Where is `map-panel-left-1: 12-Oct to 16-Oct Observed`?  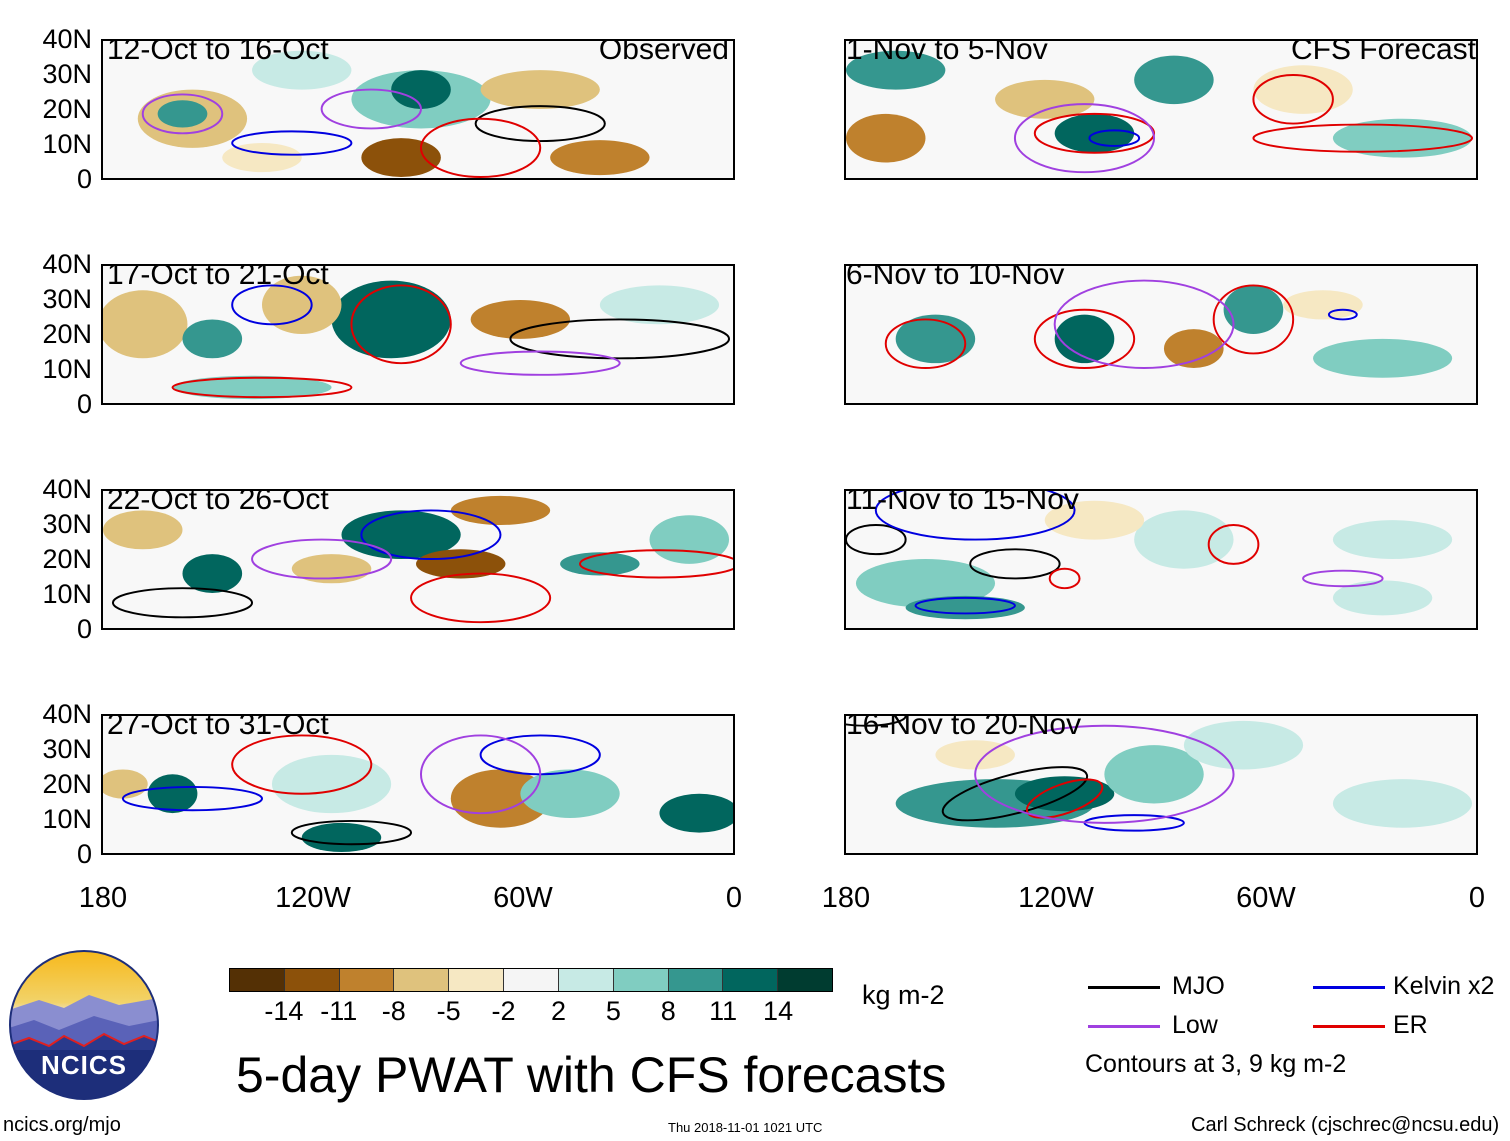 map-panel-left-1: 12-Oct to 16-Oct Observed is located at coordinates (418, 109).